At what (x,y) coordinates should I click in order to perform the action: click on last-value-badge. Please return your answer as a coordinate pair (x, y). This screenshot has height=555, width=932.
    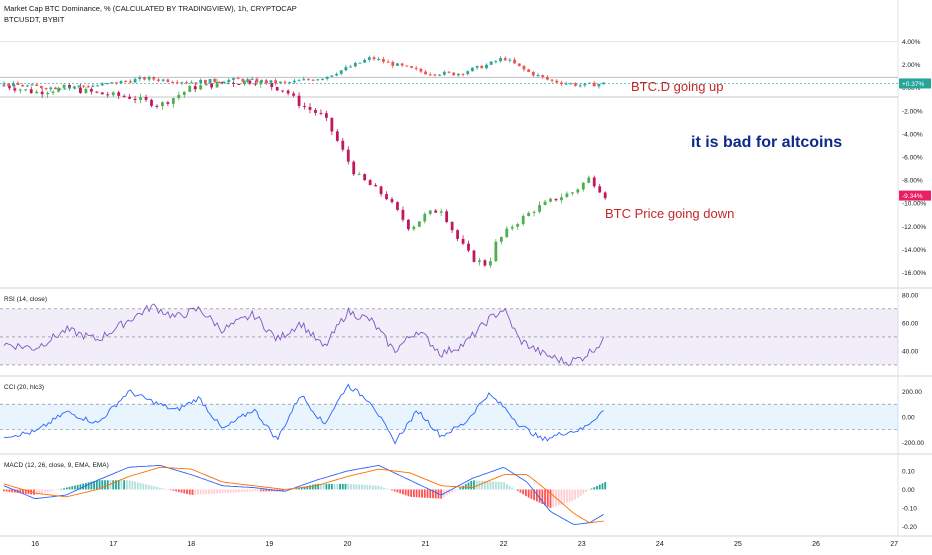
    Looking at the image, I should click on (915, 83).